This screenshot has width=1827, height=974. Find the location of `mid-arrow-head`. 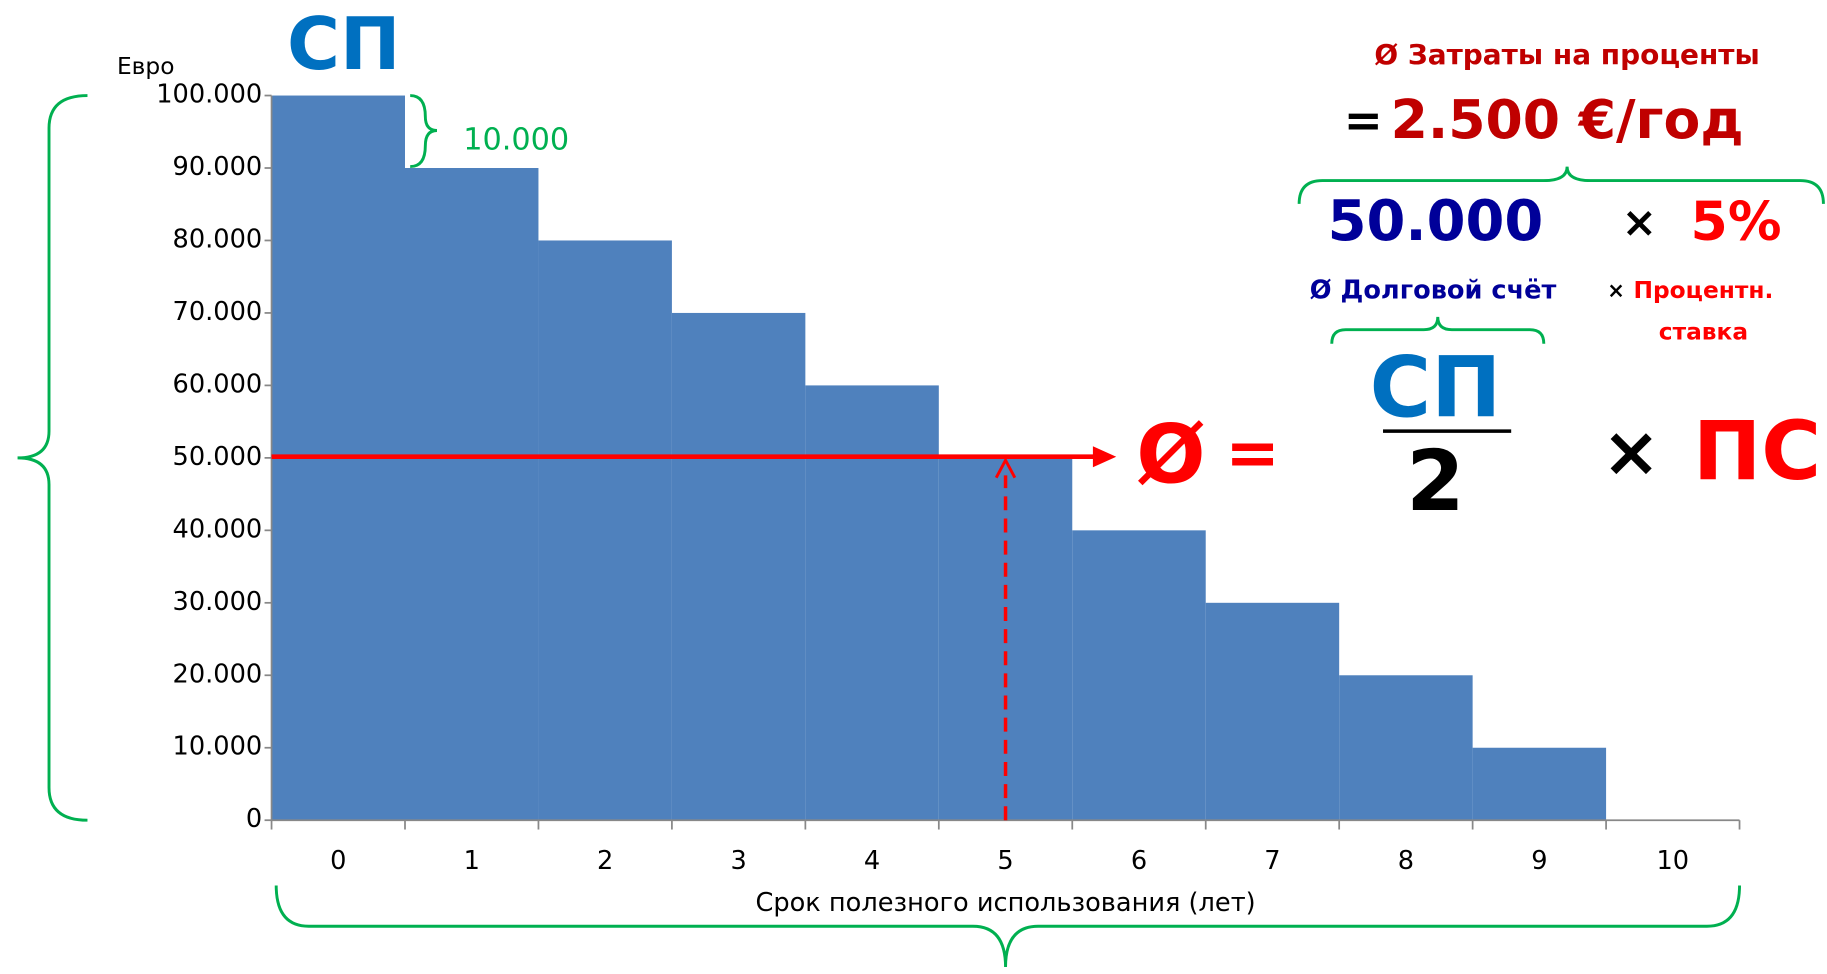

mid-arrow-head is located at coordinates (1005, 468).